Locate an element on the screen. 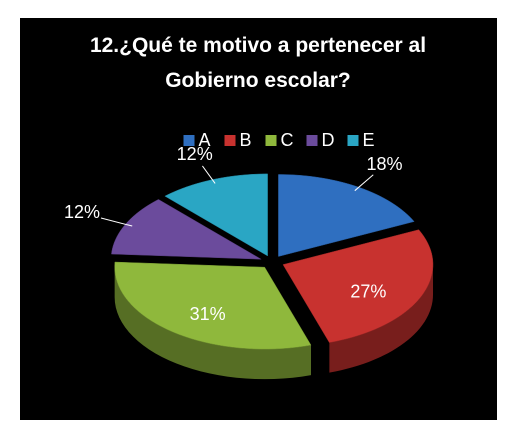  legend-label: A is located at coordinates (205, 140).